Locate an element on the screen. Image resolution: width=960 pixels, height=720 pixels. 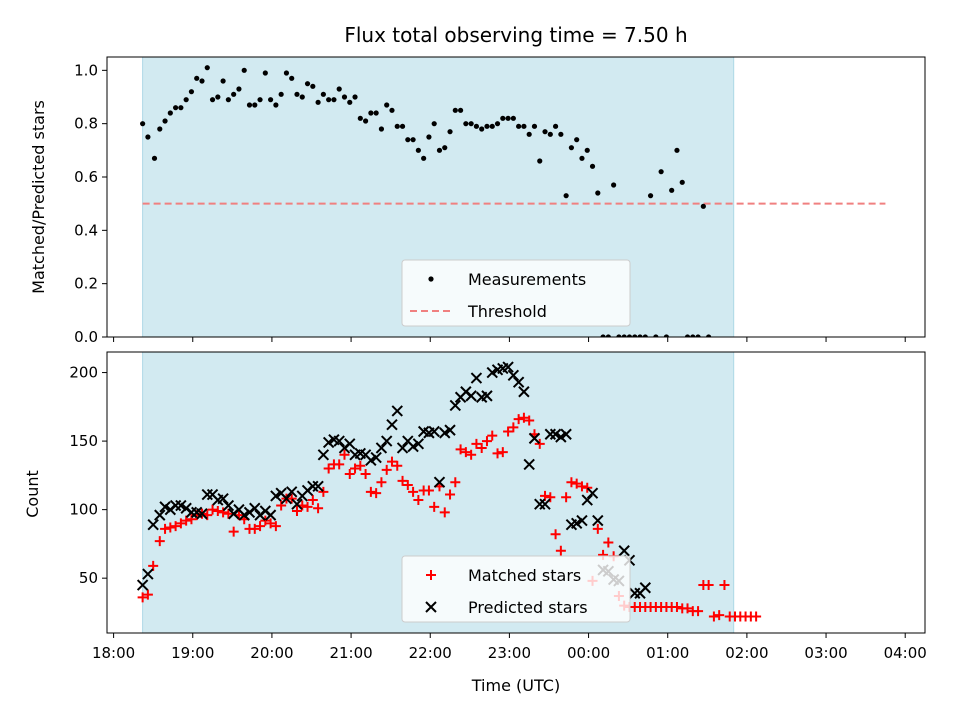
legend-marker is located at coordinates (431, 279).